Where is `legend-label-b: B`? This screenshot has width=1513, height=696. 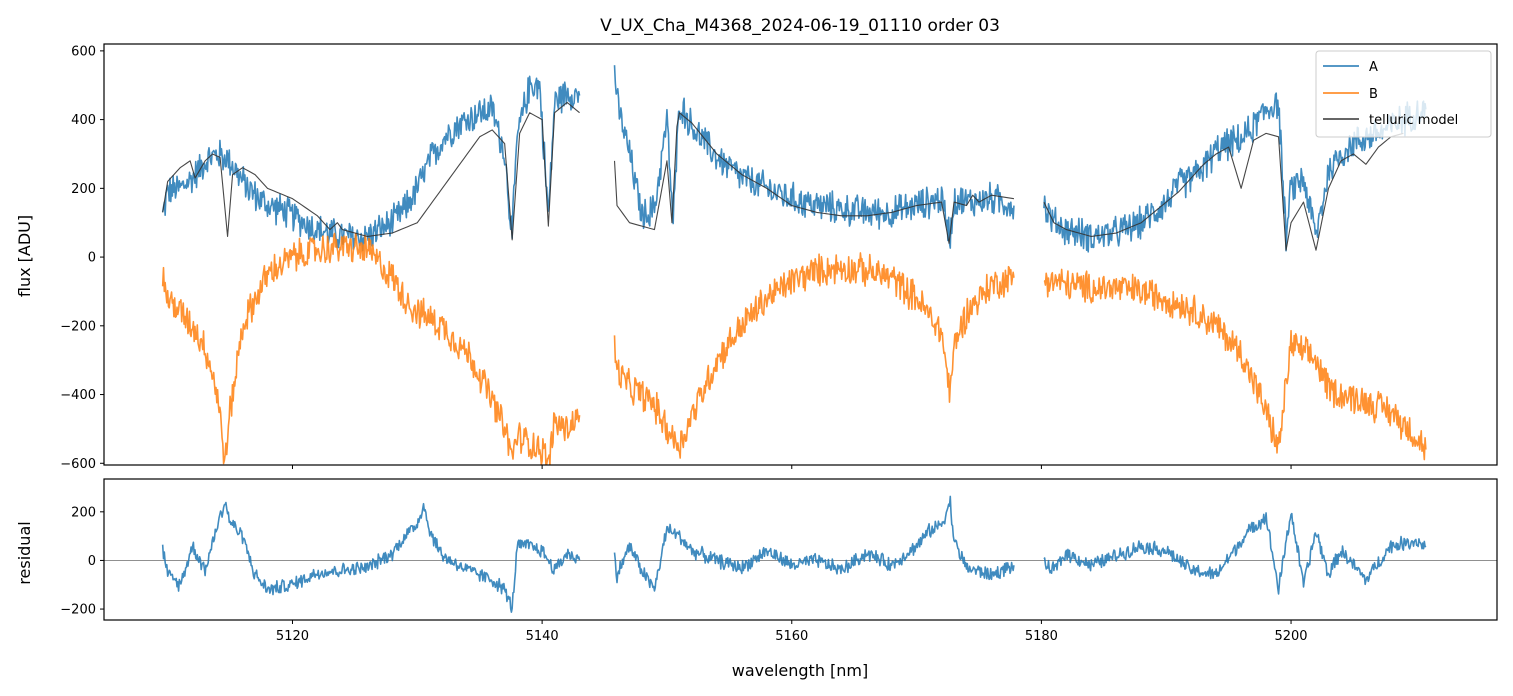 legend-label-b: B is located at coordinates (1373, 94).